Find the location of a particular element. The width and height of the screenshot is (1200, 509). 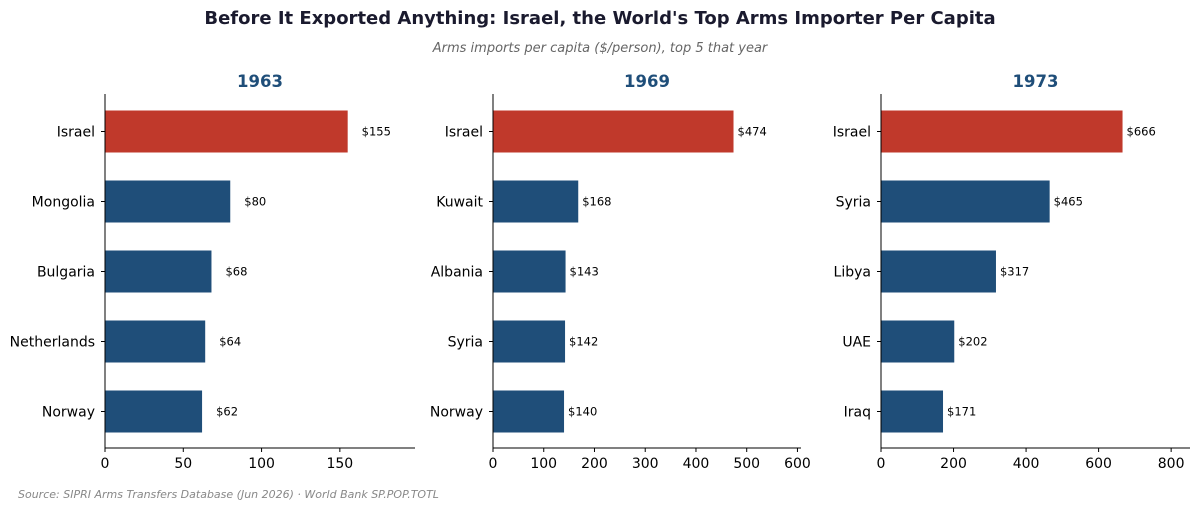

bar-mongolia is located at coordinates (168, 201).